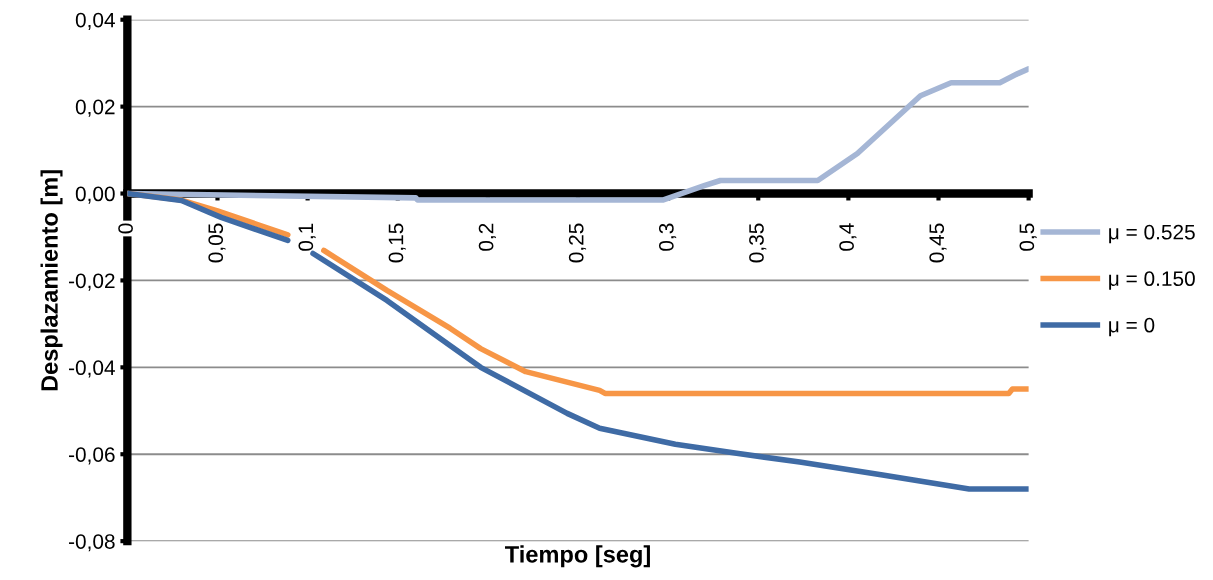 The height and width of the screenshot is (580, 1213). I want to click on x-tick-label: 0,3, so click(667, 237).